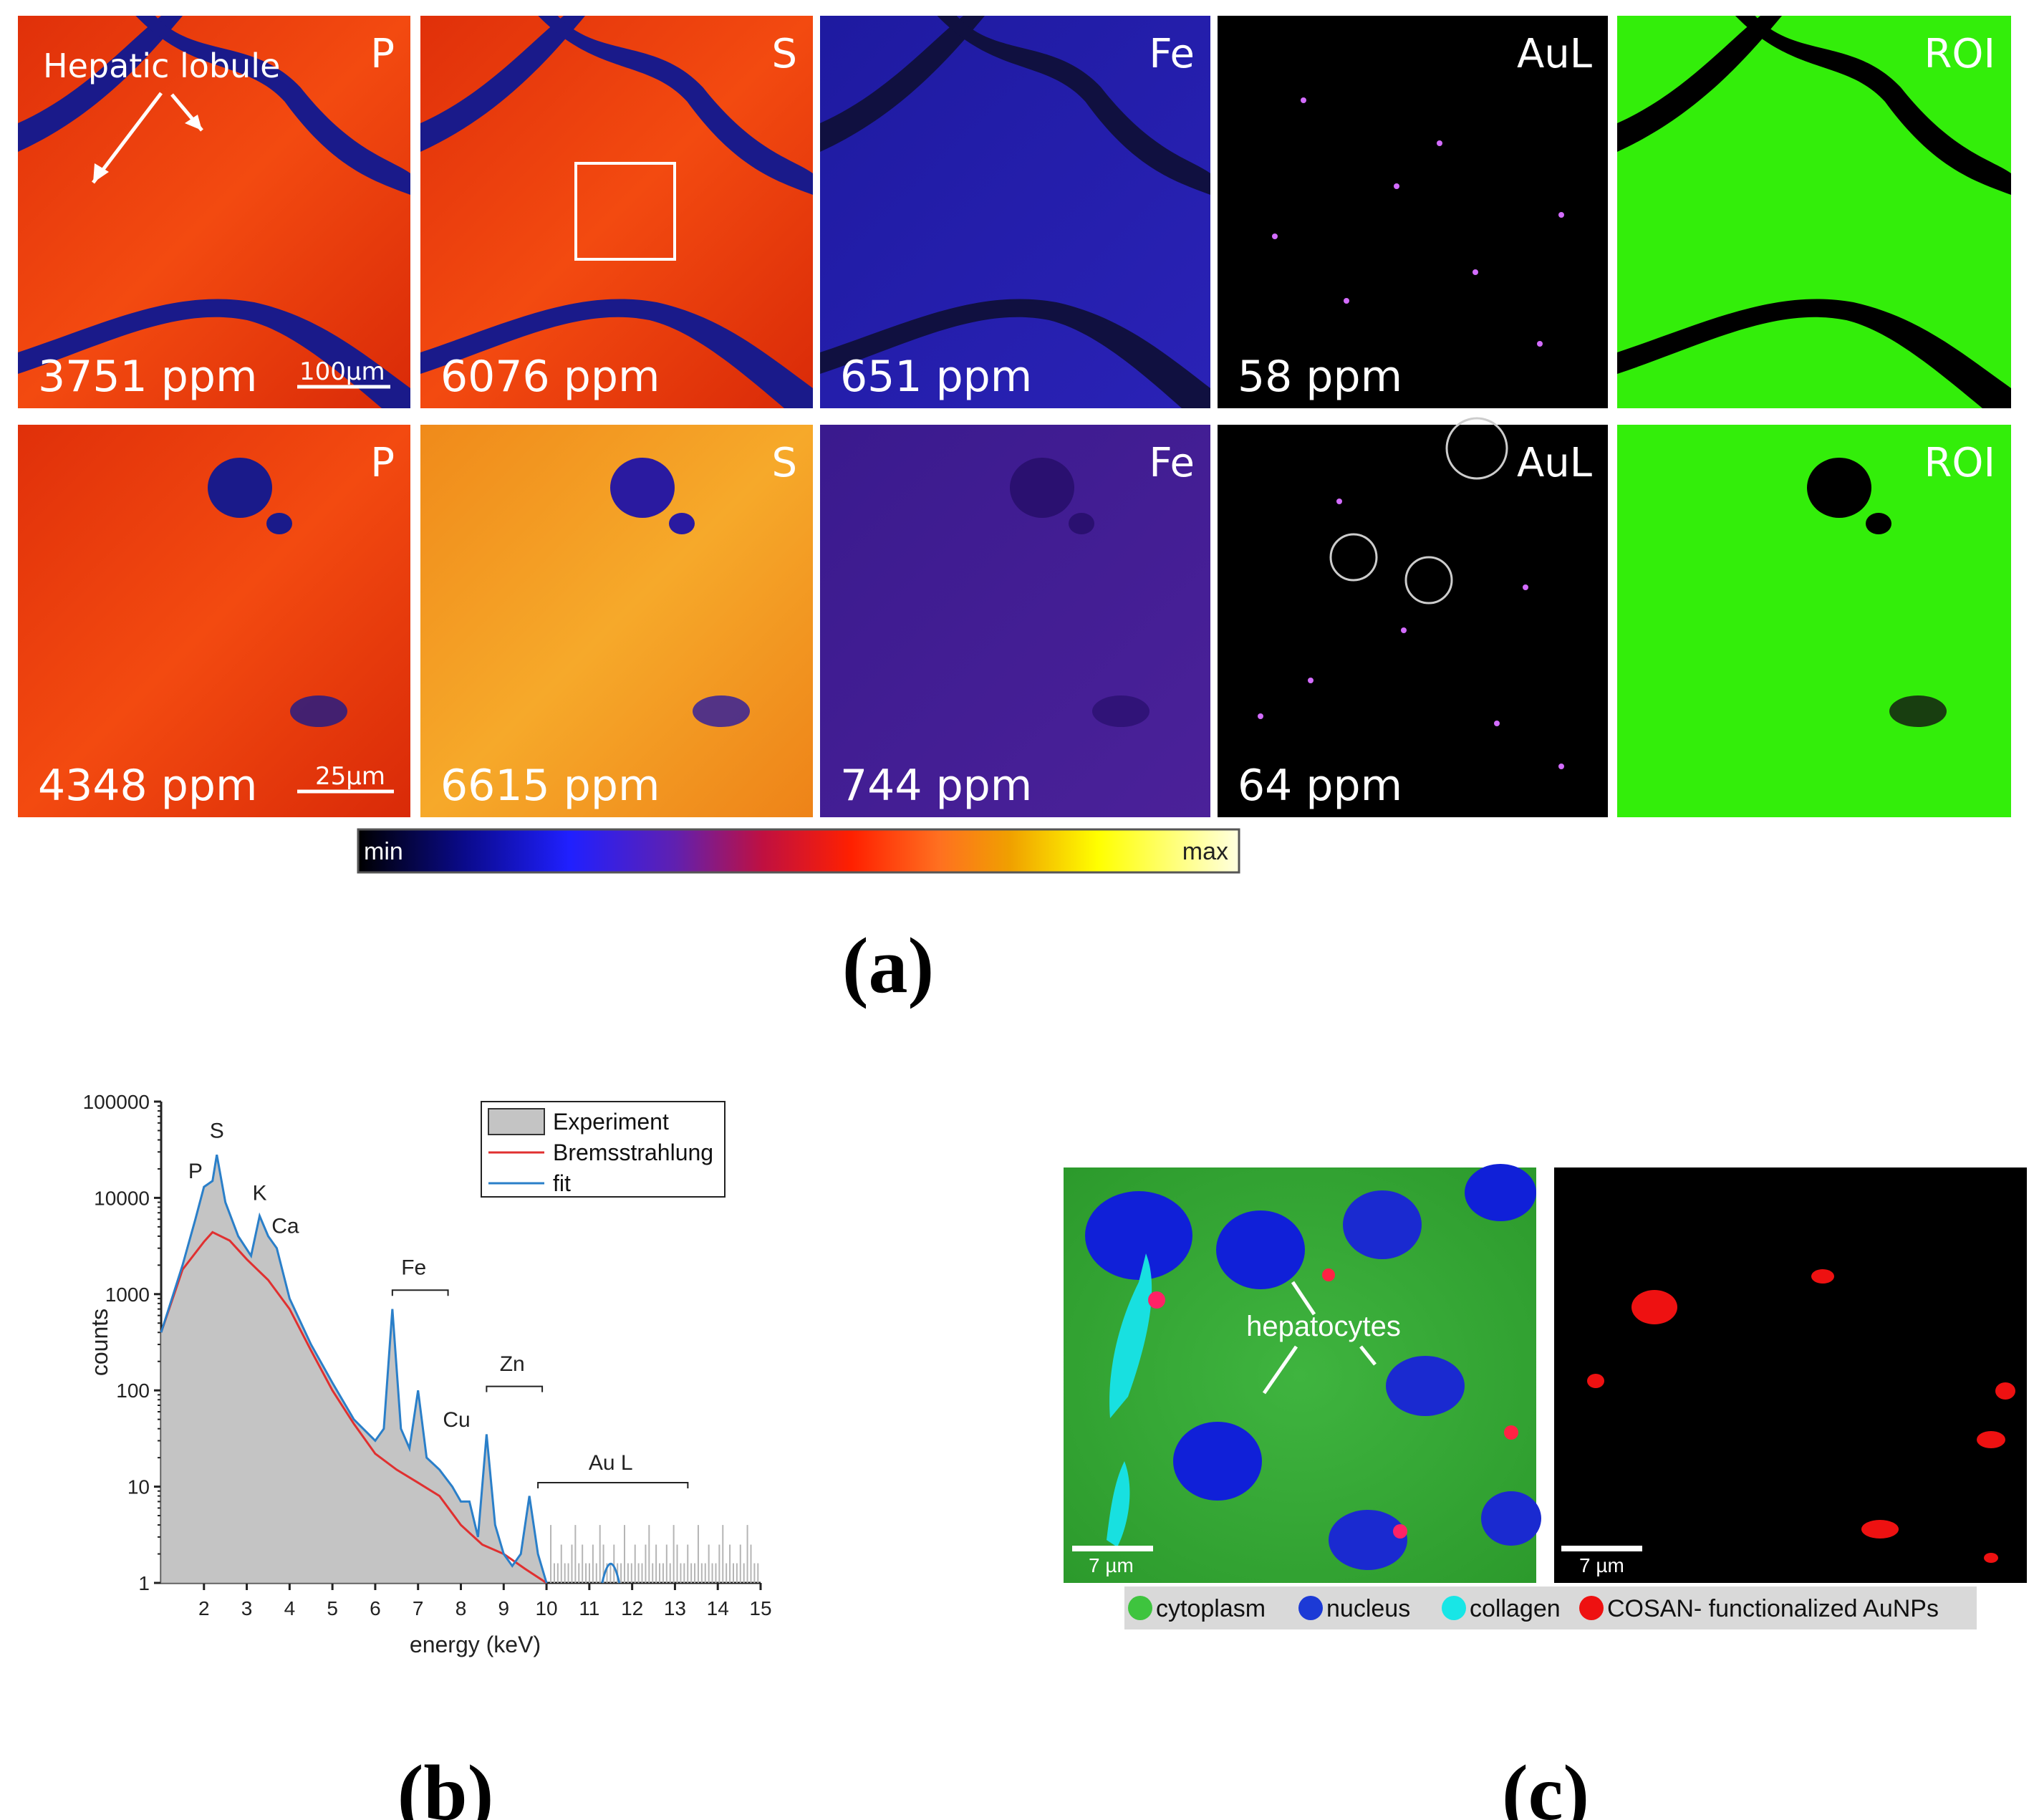  Describe the element at coordinates (515, 1388) in the screenshot. I see `zn-bracket` at that location.